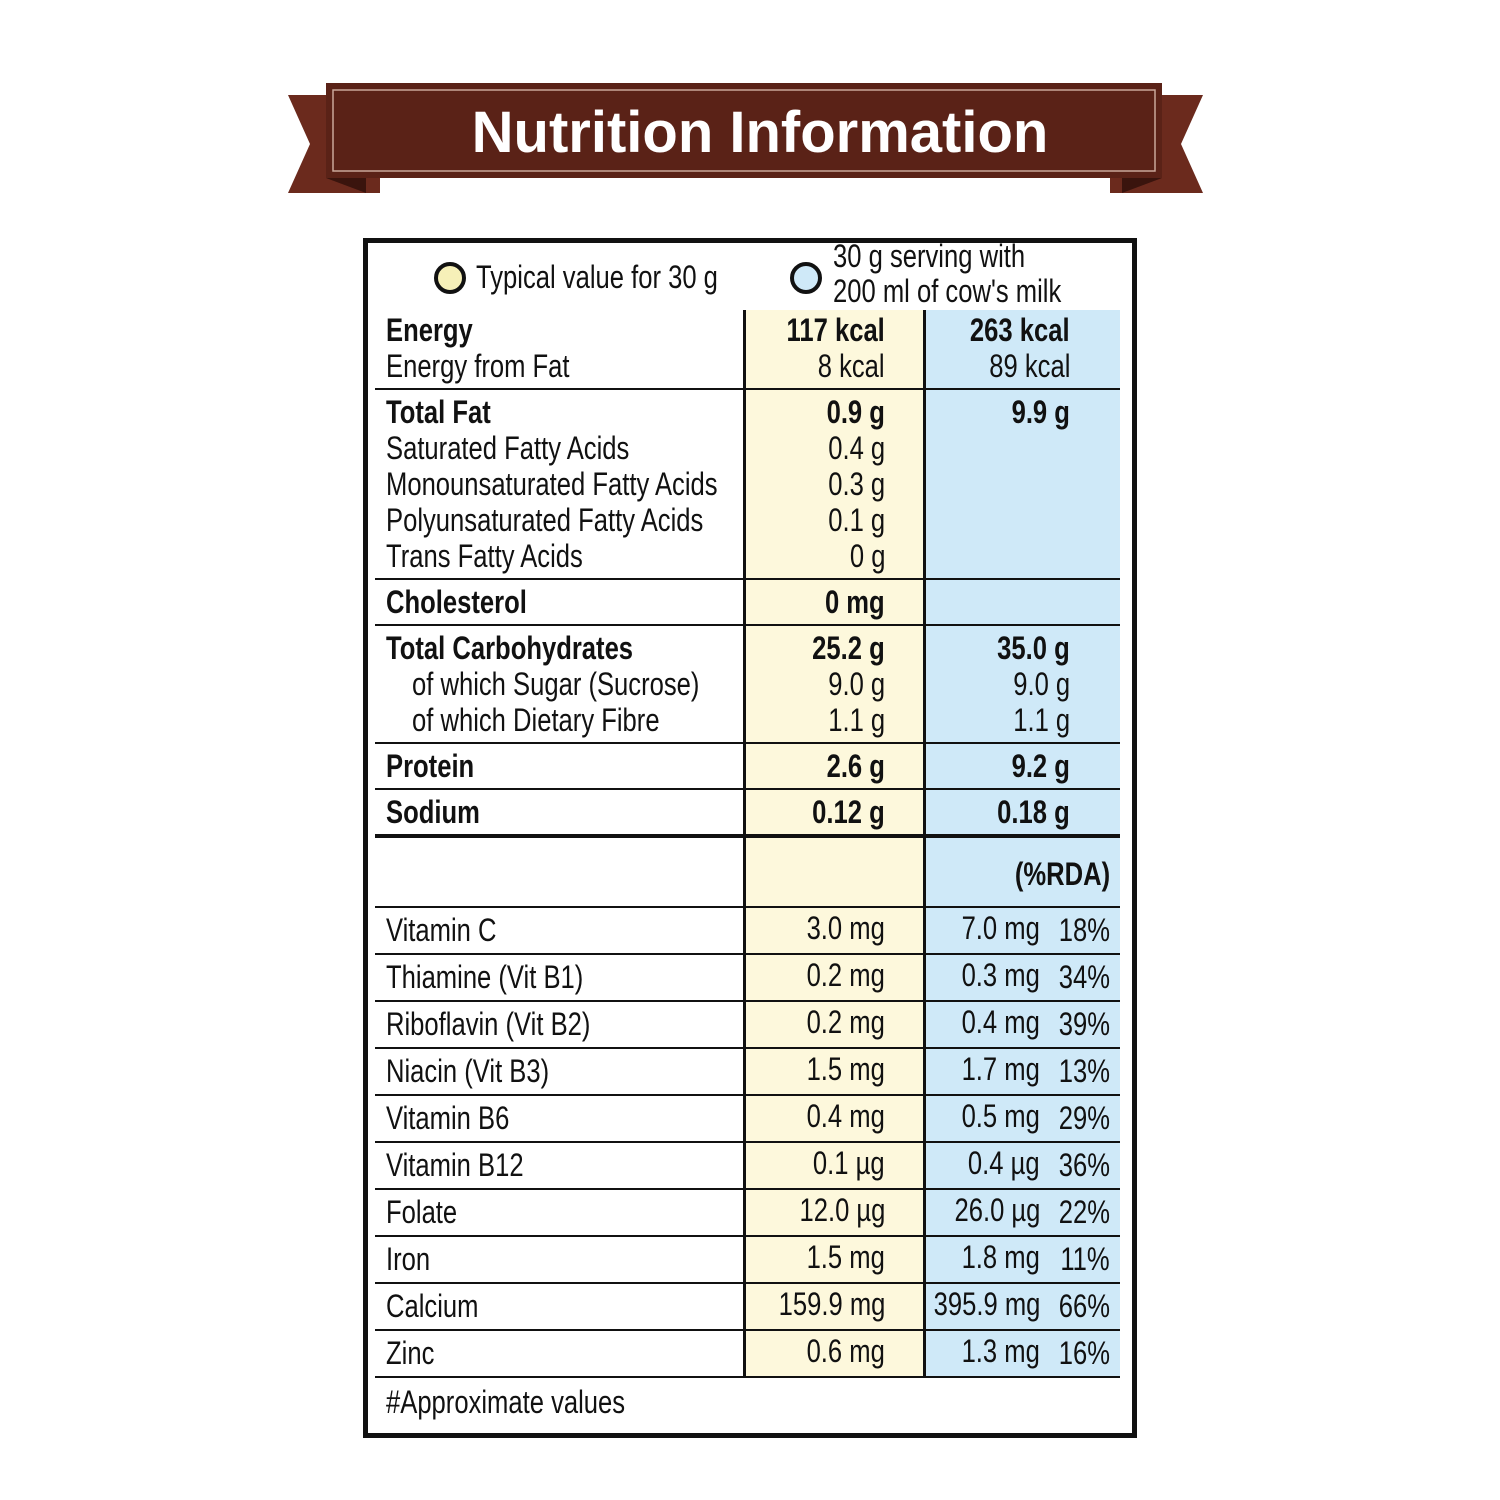 This screenshot has width=1500, height=1500. I want to click on row-label: Folate, so click(422, 1212).